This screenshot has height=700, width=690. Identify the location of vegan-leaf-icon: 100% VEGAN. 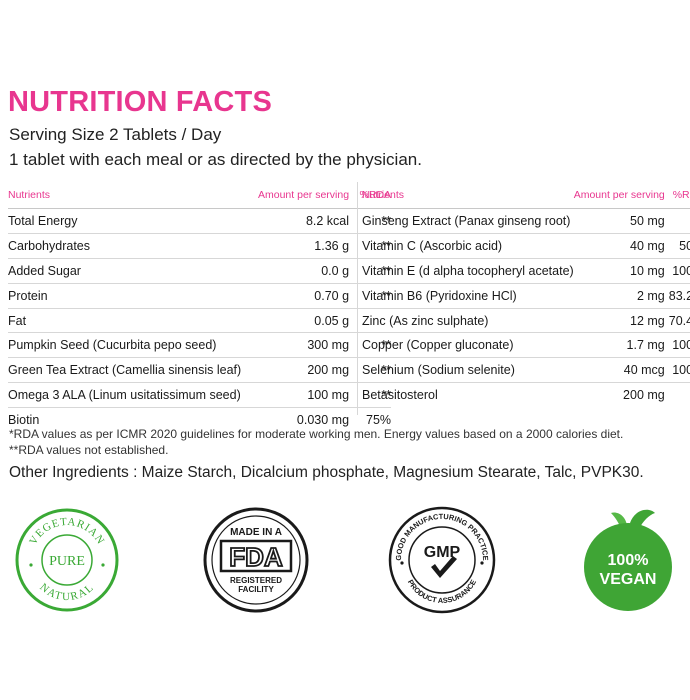
(628, 560).